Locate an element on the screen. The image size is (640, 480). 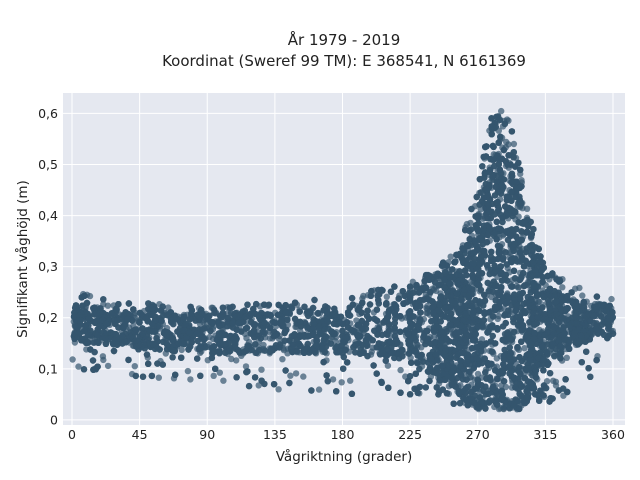
chart-title-line1: År 1979 - 2019 is located at coordinates (344, 39).